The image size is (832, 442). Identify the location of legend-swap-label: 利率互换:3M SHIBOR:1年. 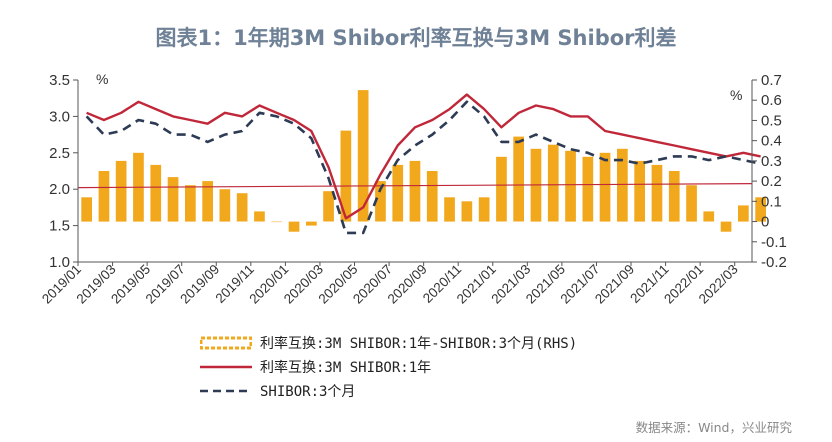
(346, 368).